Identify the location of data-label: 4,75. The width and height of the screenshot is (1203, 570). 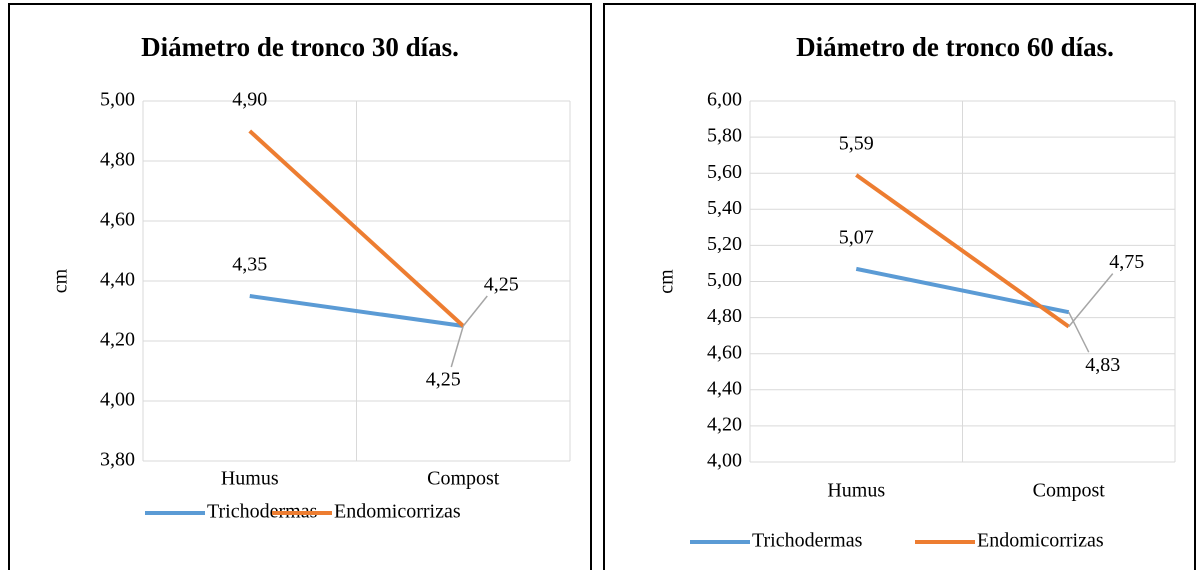
(1126, 262).